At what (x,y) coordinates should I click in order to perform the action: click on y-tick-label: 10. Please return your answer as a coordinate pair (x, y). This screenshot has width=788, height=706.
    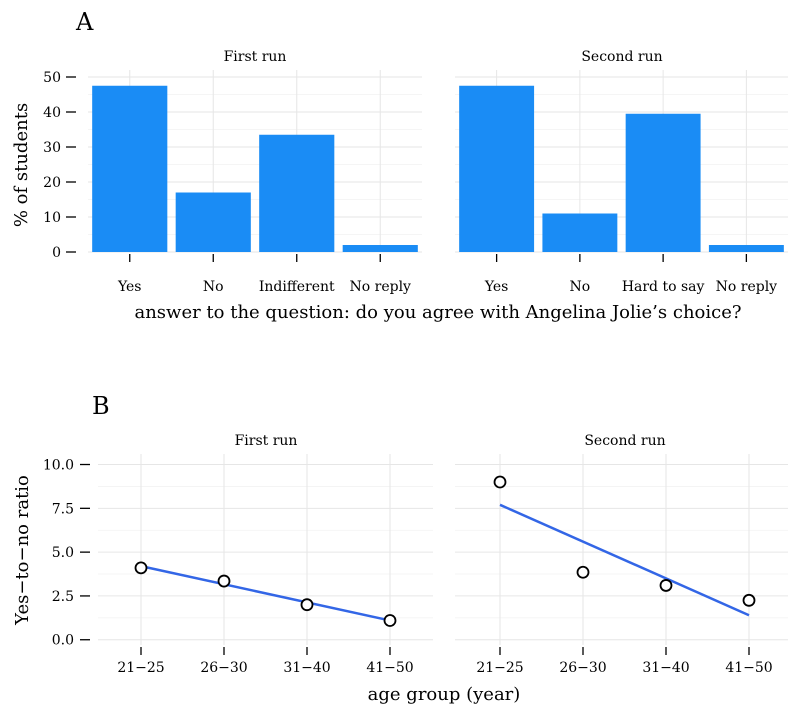
    Looking at the image, I should click on (52, 218).